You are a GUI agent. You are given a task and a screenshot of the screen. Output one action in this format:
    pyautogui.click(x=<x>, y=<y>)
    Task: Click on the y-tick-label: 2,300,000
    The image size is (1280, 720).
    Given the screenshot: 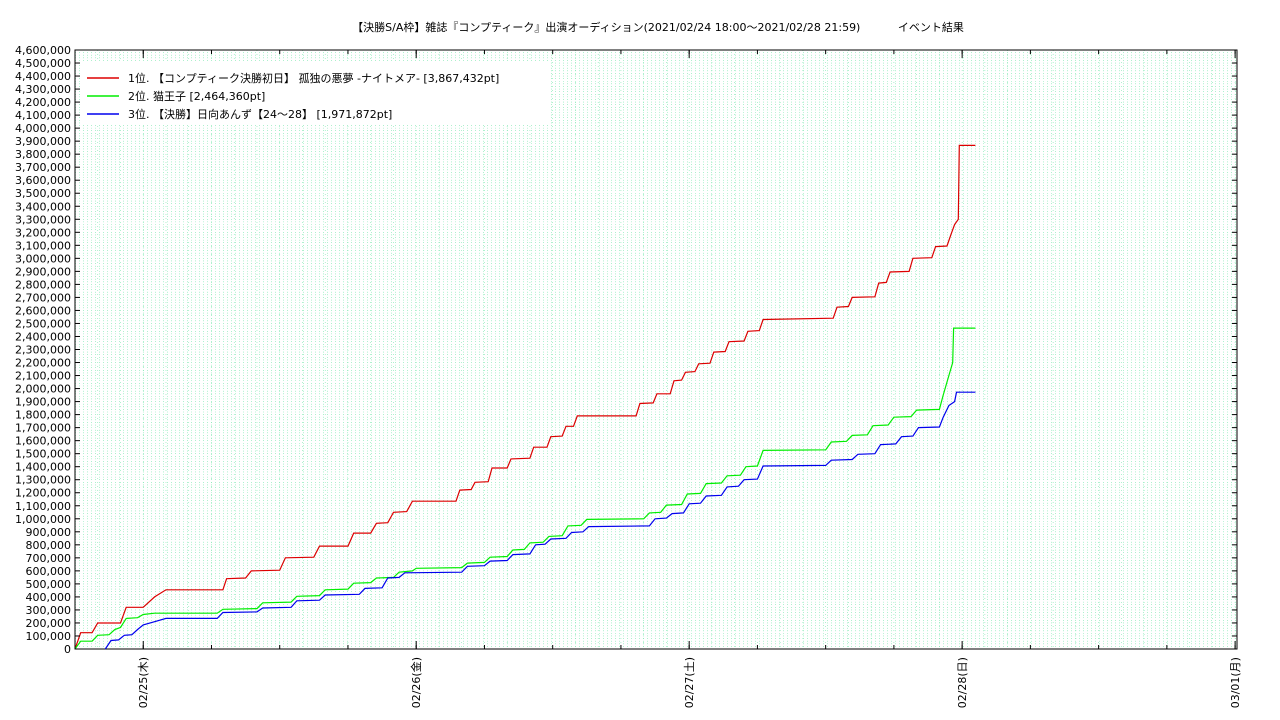 What is the action you would take?
    pyautogui.click(x=43, y=350)
    